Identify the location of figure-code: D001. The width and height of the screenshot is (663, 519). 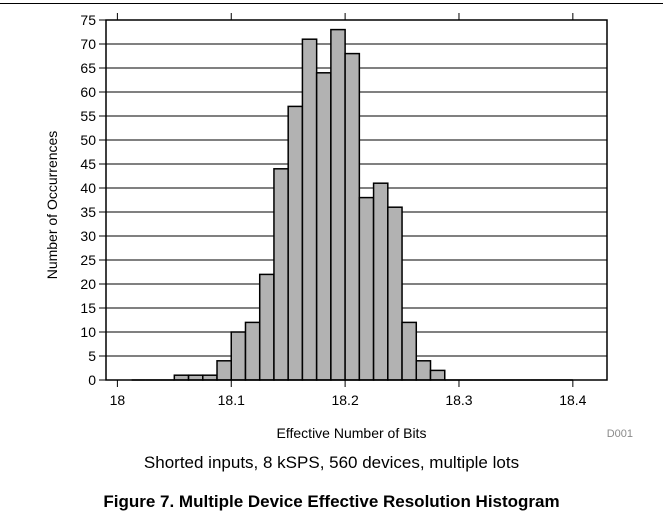
(620, 434).